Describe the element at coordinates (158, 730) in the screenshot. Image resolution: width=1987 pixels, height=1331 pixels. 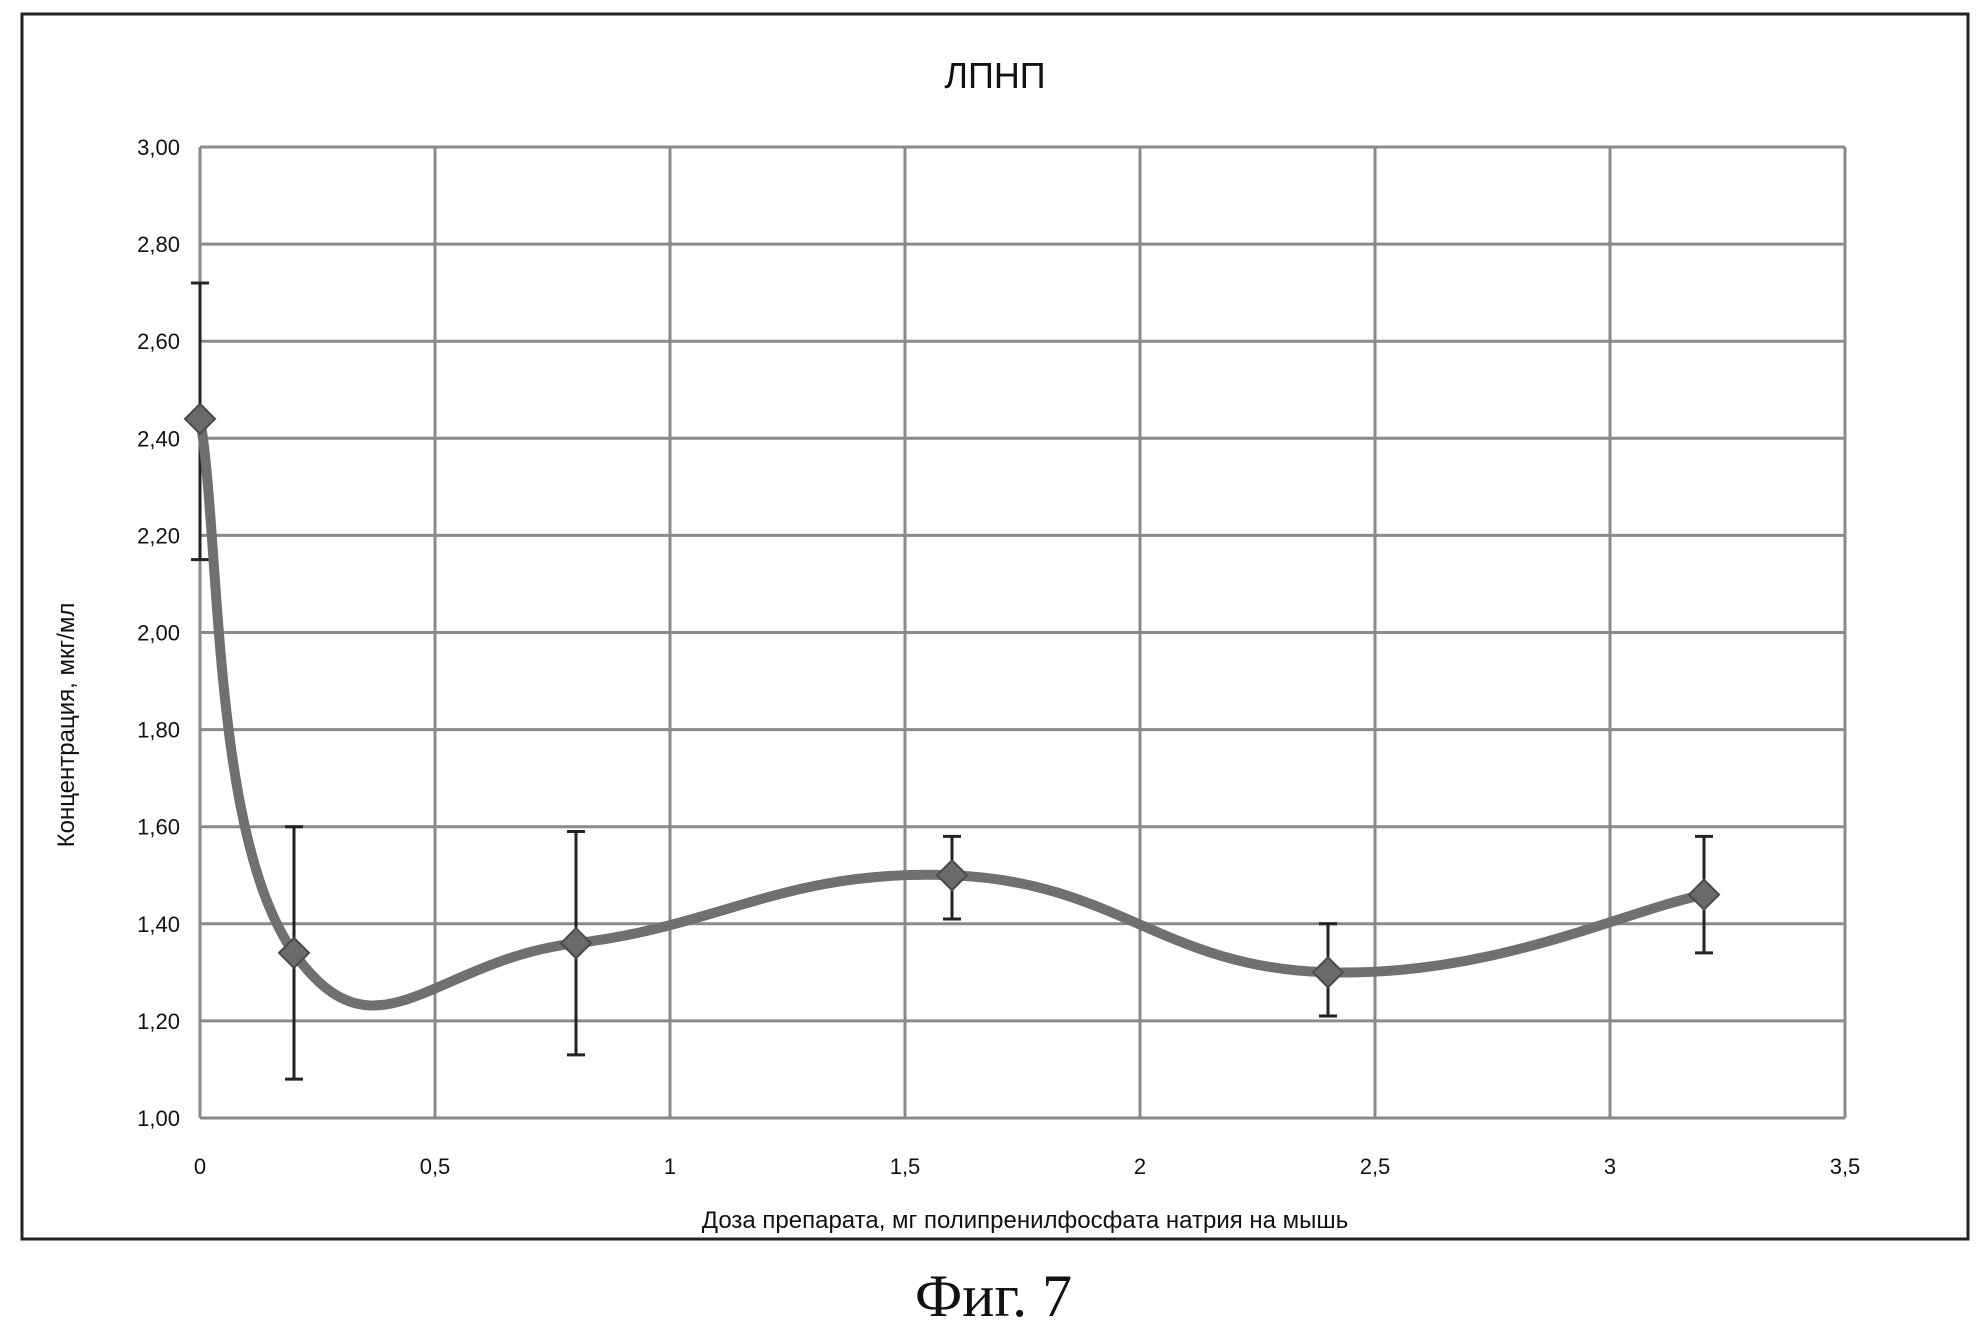
I see `y-tick-label: 1,80` at that location.